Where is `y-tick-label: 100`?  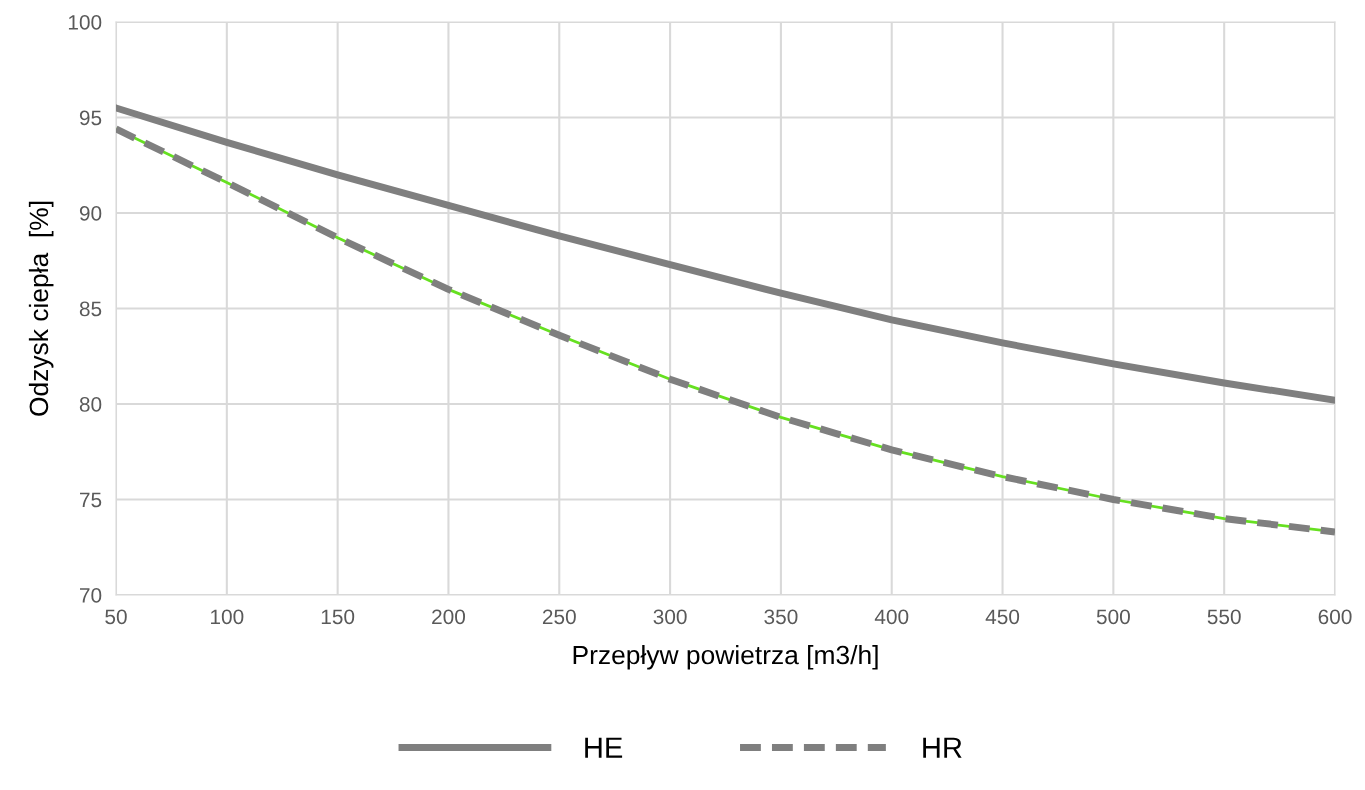
y-tick-label: 100 is located at coordinates (85, 22).